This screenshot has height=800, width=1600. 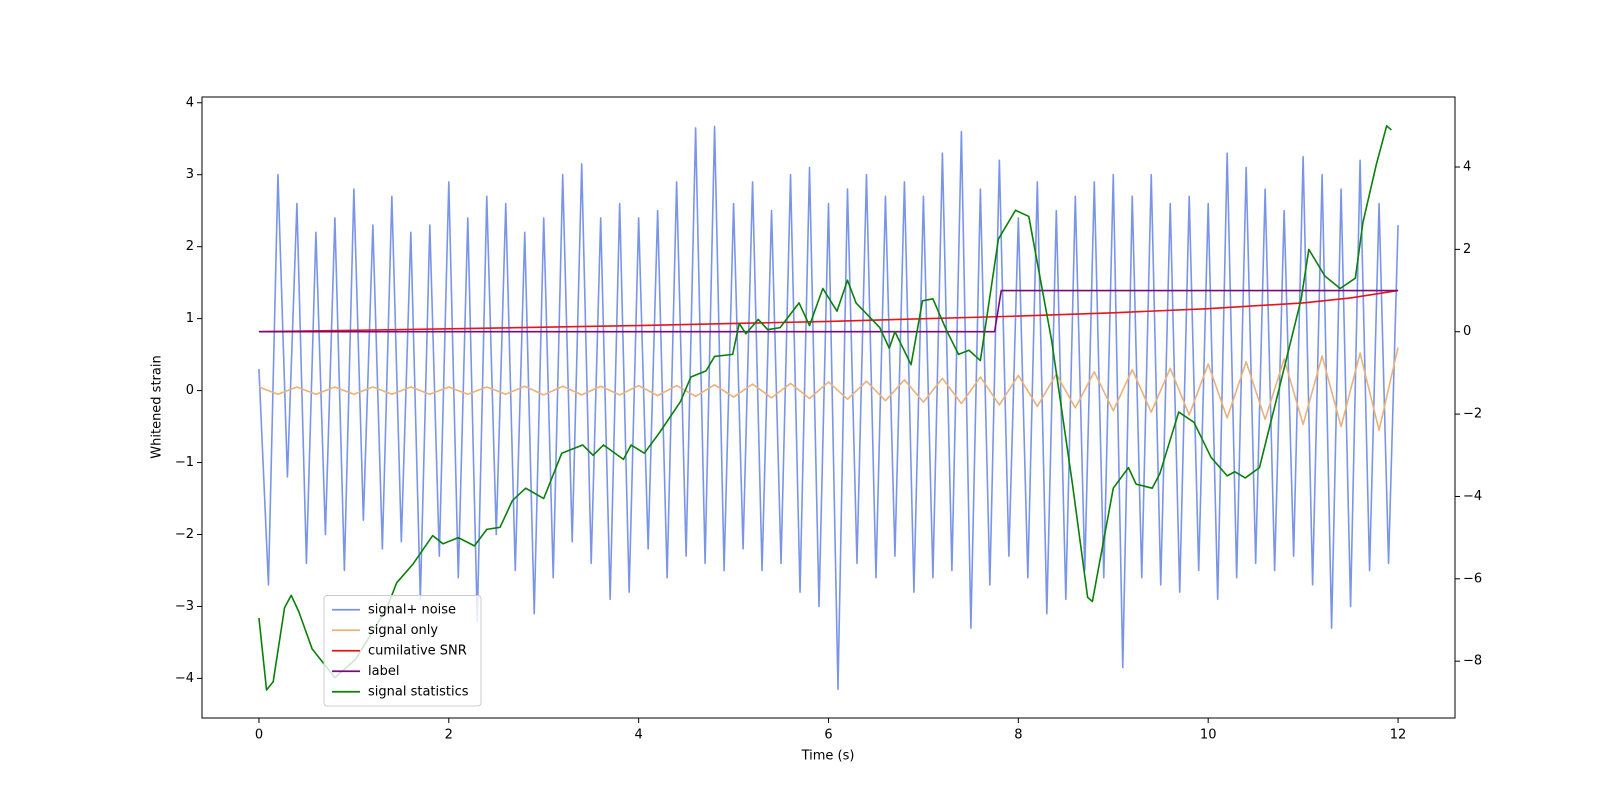 What do you see at coordinates (184, 606) in the screenshot?
I see `y-tick-label: −3` at bounding box center [184, 606].